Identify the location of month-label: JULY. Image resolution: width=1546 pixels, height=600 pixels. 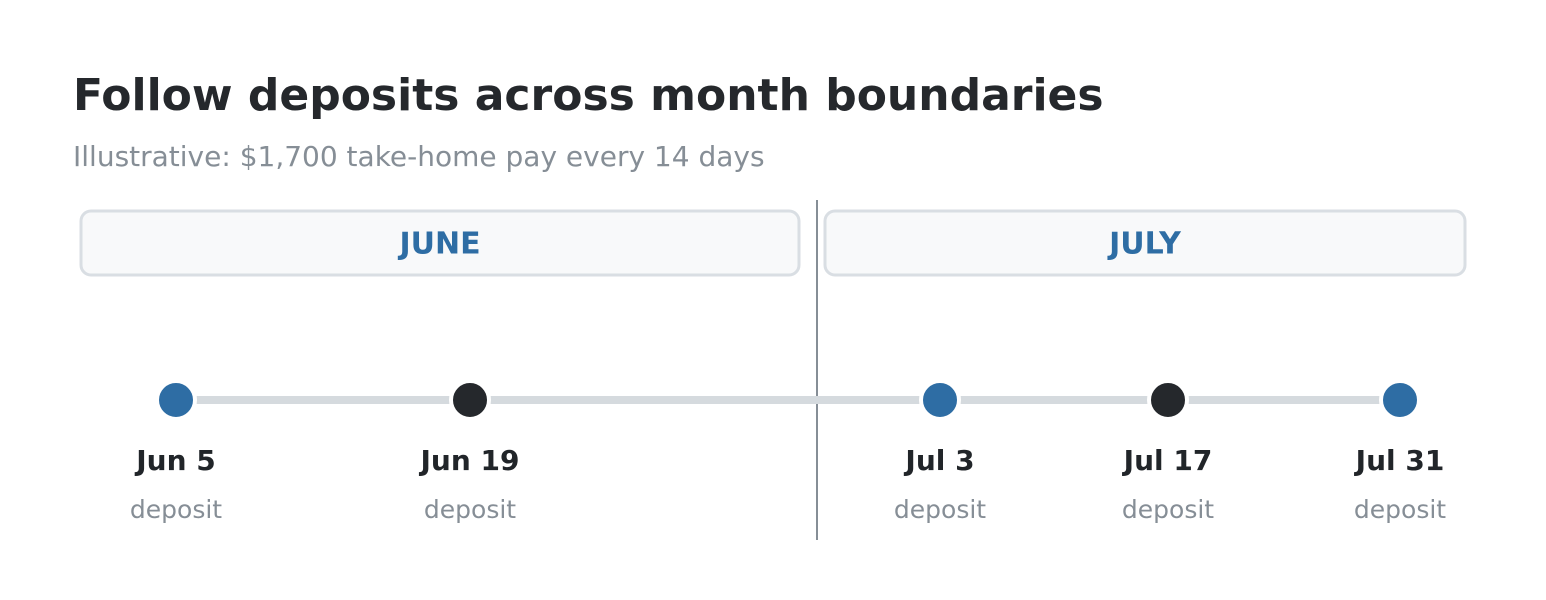
(1144, 244).